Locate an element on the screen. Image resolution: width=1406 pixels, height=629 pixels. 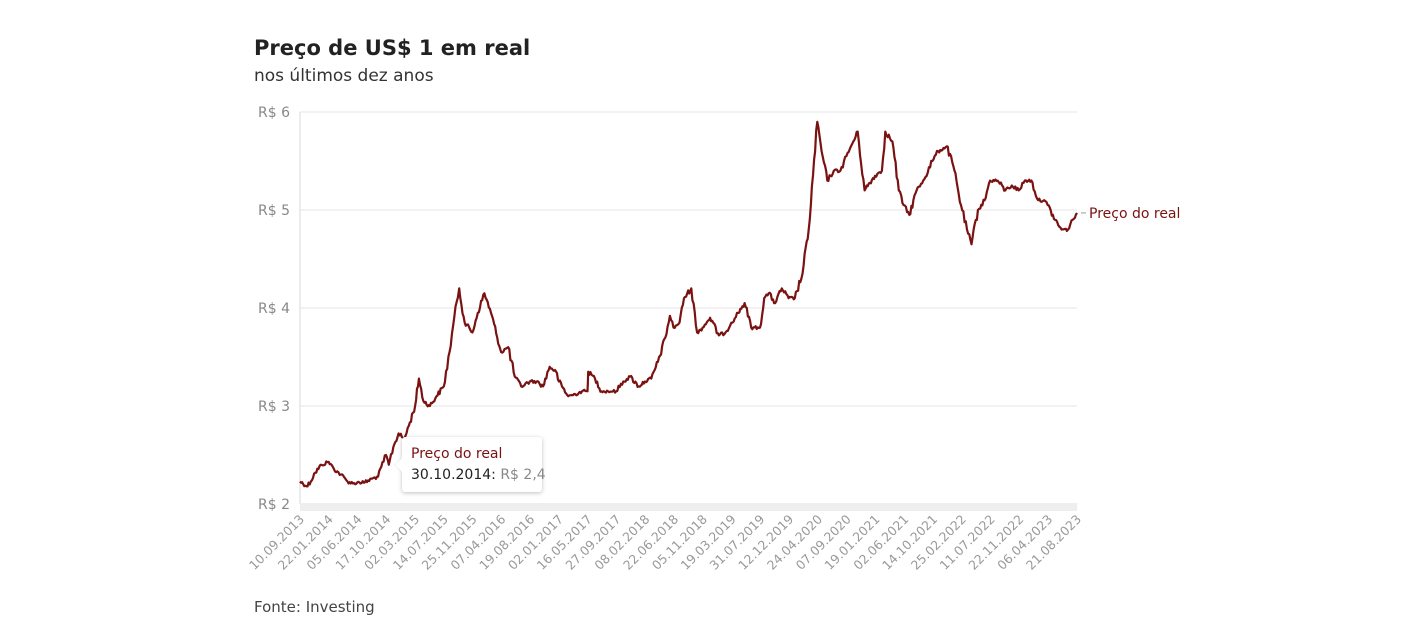
y-tick-label: R$ 3 is located at coordinates (274, 407).